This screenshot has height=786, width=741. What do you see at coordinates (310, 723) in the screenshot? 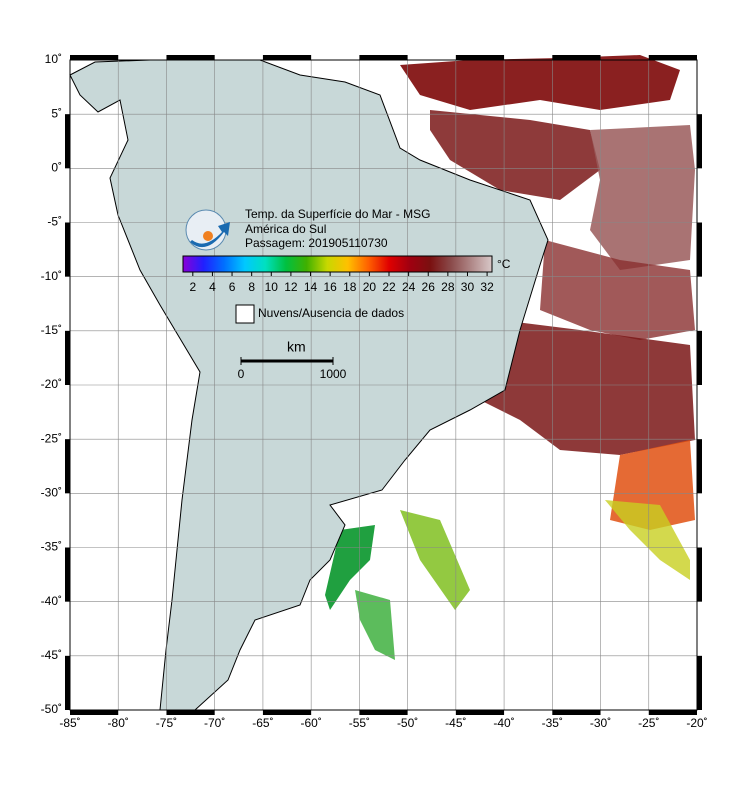
I see `x-tick-label: -60˚` at bounding box center [310, 723].